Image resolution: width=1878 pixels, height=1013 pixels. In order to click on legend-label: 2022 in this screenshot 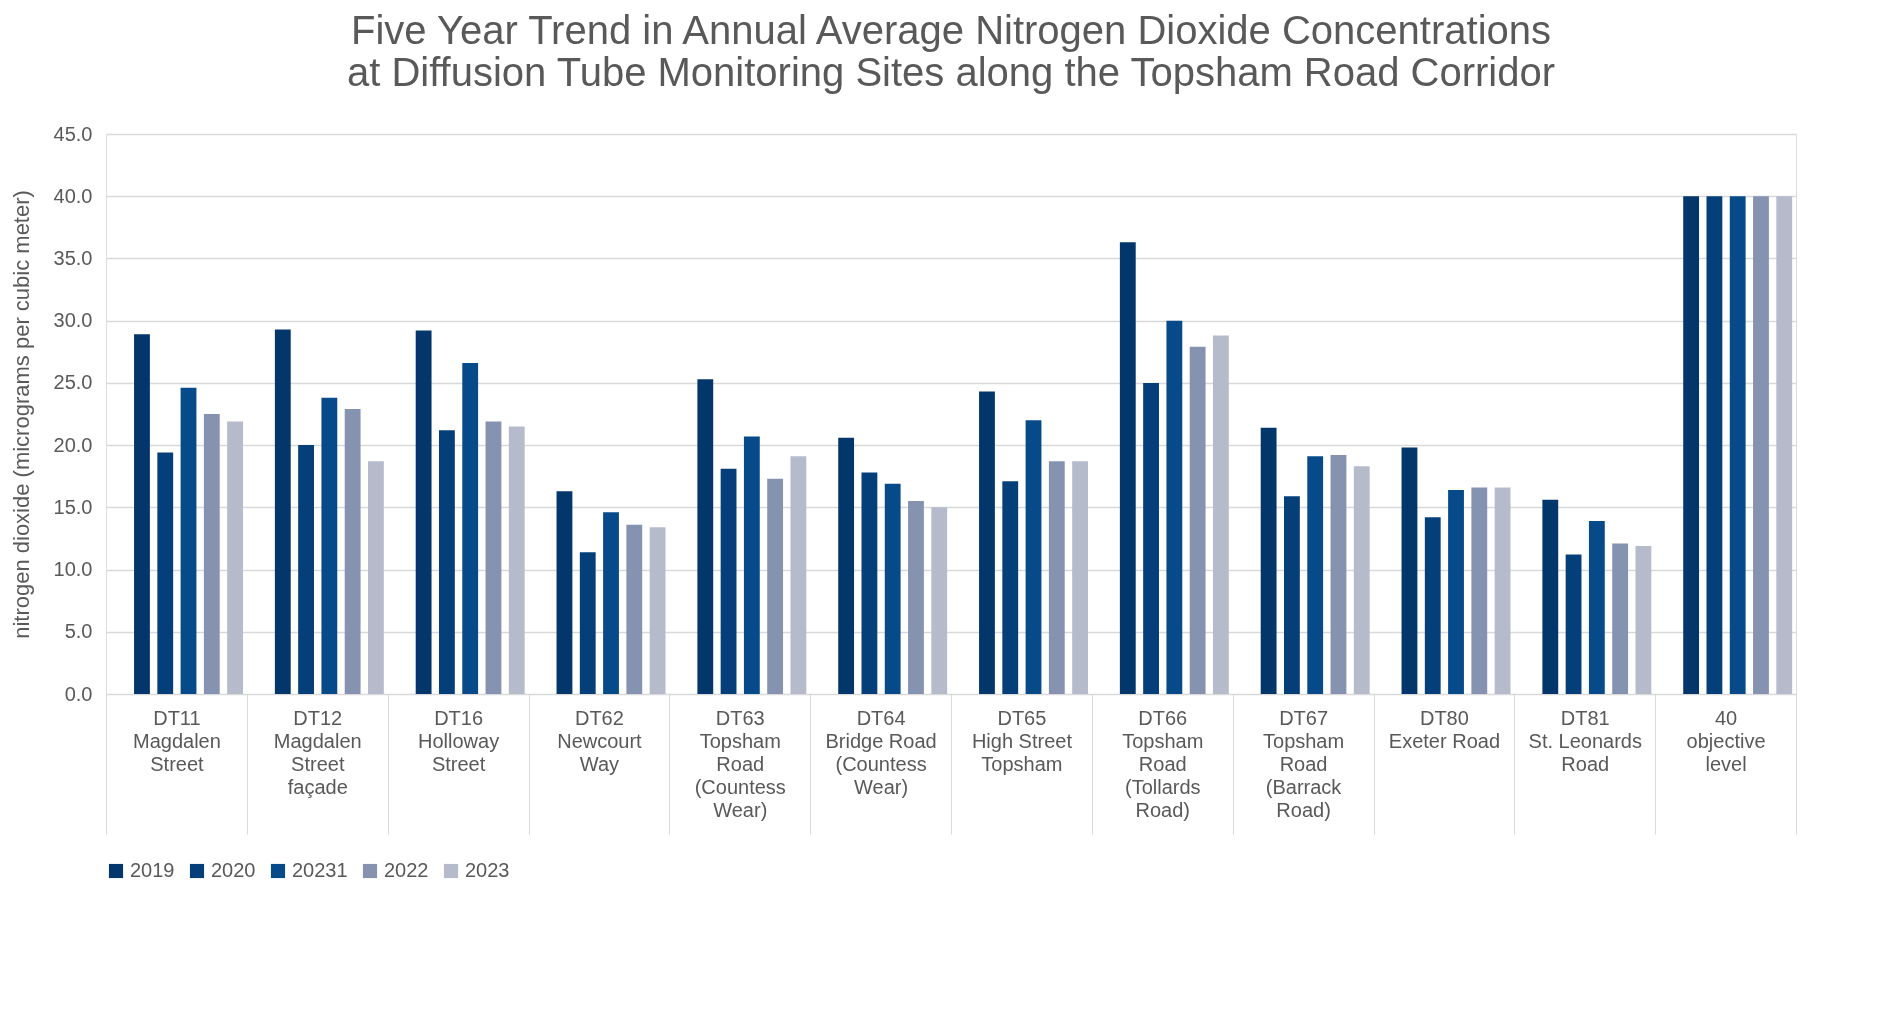, I will do `click(406, 870)`.